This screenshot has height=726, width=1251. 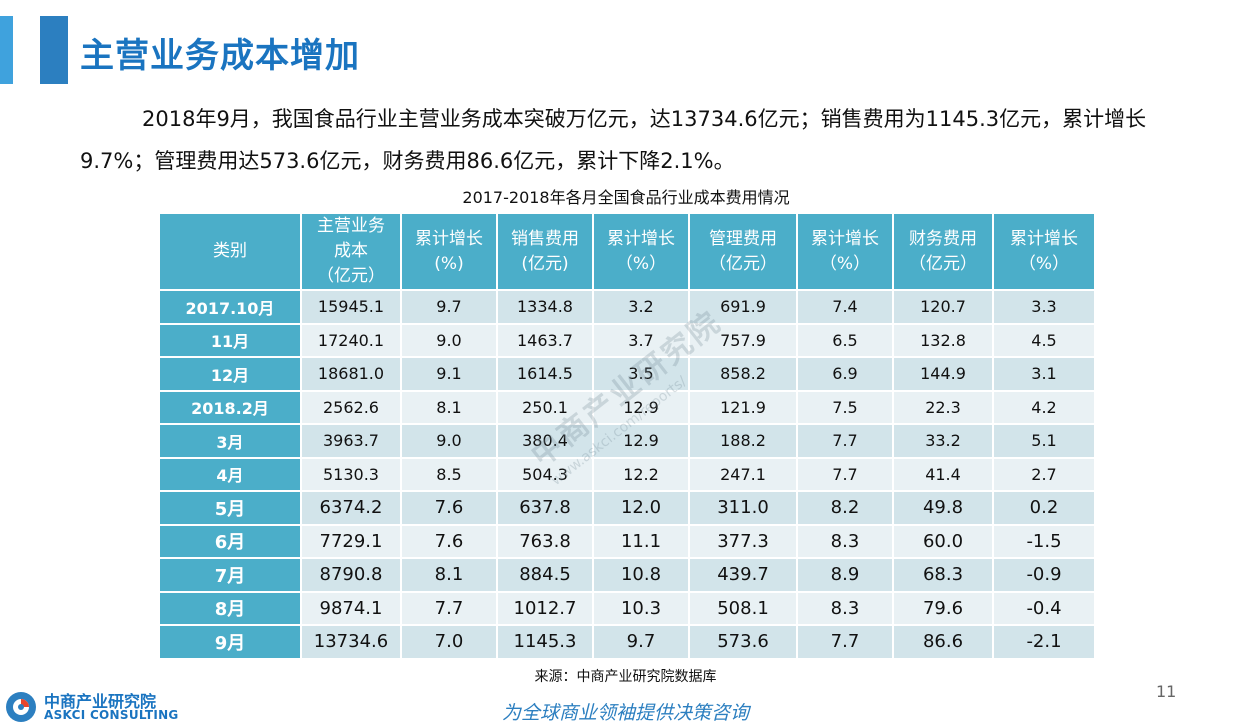 I want to click on table-cell: 8.9, so click(x=845, y=575).